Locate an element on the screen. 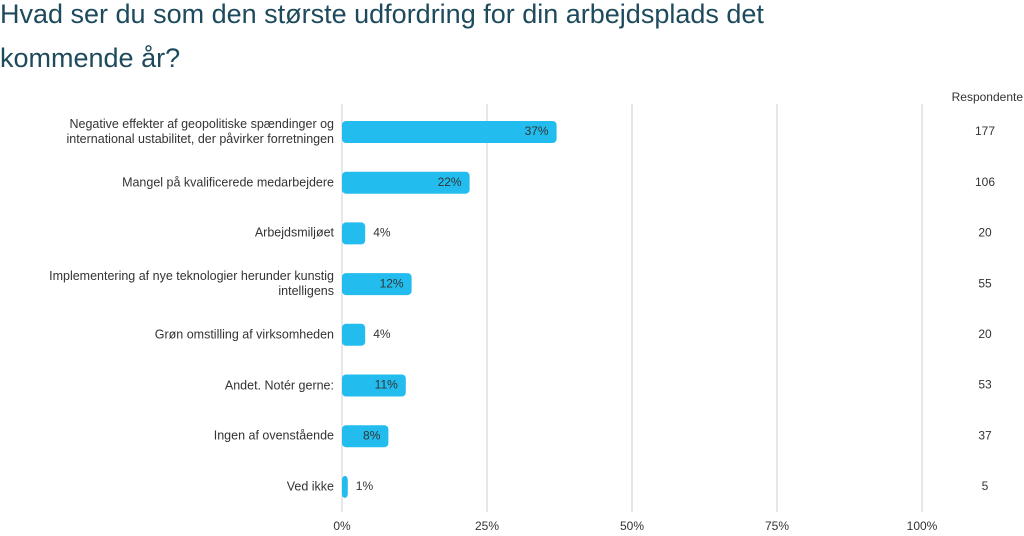  category-label: Ingen af ovenstående is located at coordinates (273, 435).